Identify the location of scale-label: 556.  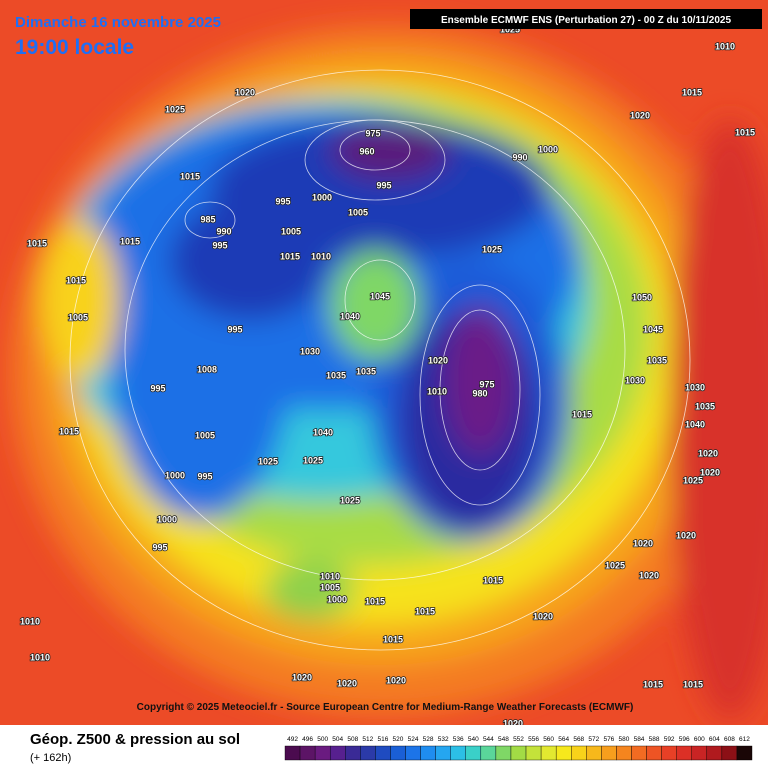
(533, 739).